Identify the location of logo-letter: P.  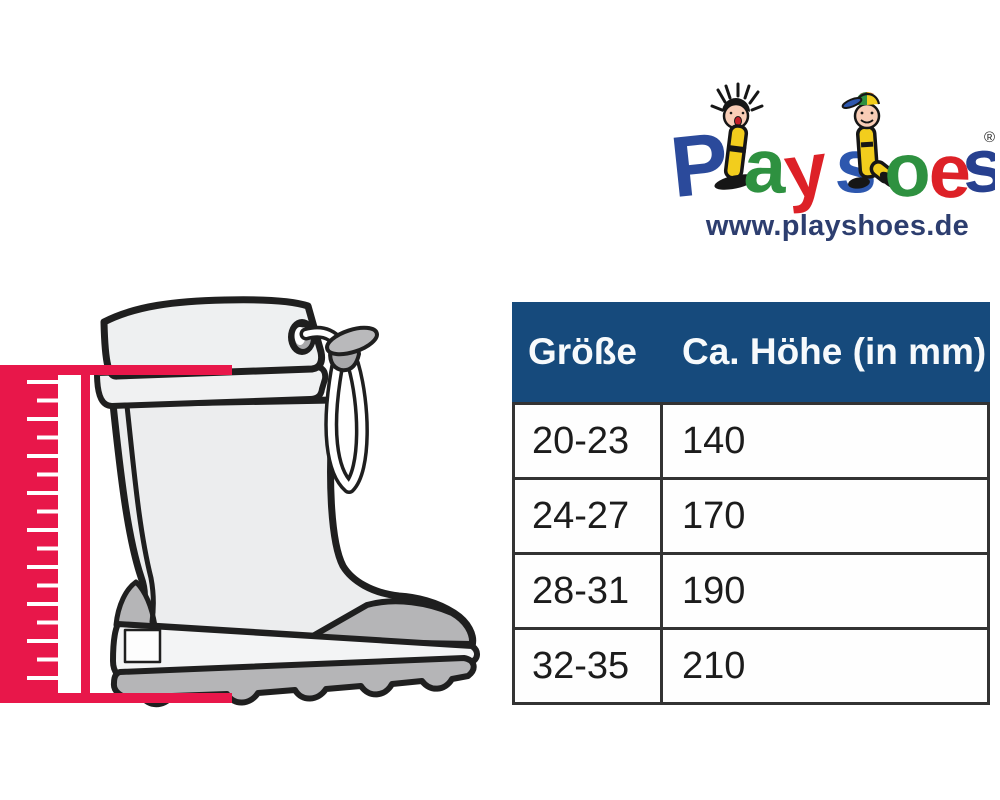
(699, 165).